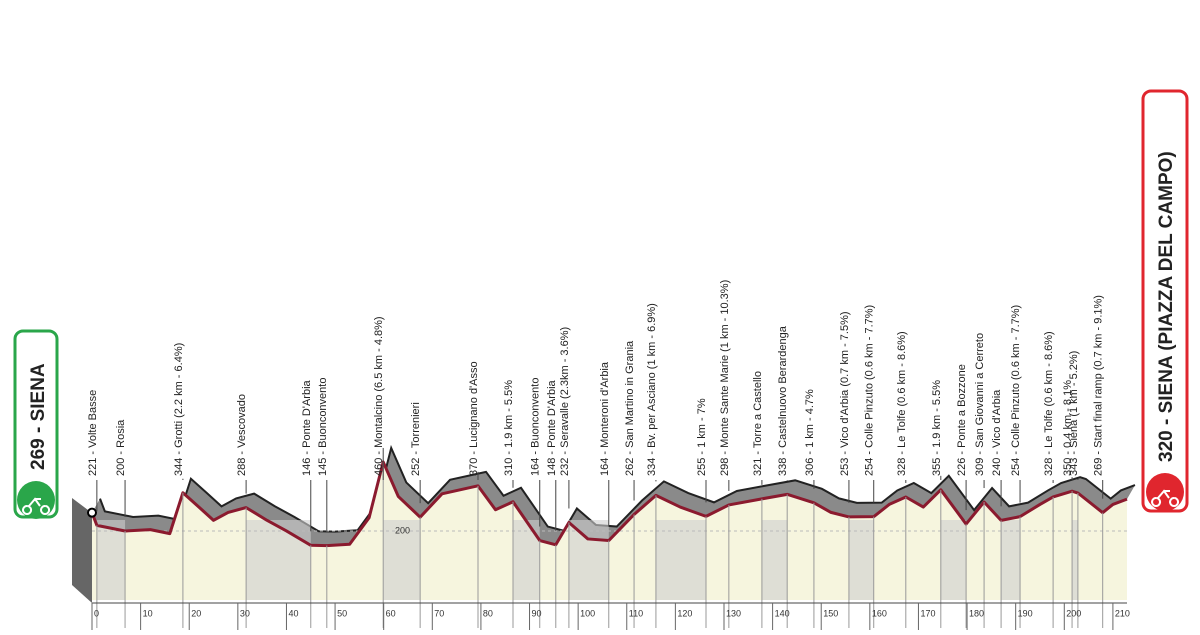 The width and height of the screenshot is (1200, 635). I want to click on start-point, so click(92, 512).